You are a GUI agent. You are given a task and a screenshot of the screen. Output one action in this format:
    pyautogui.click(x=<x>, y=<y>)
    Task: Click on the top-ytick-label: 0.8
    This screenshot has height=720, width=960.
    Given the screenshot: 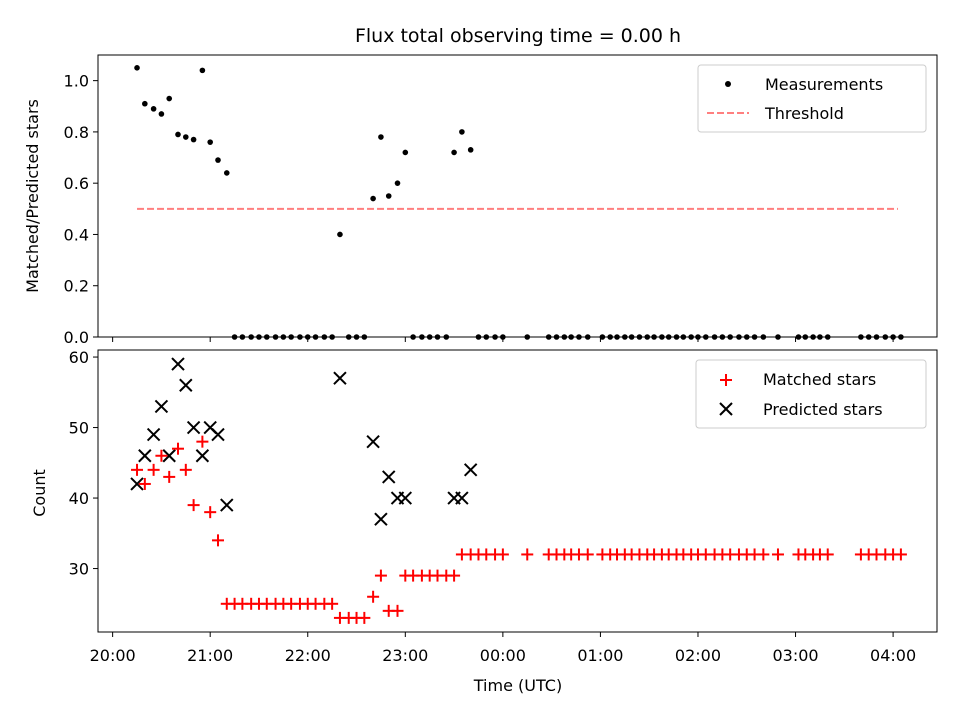 What is the action you would take?
    pyautogui.click(x=76, y=132)
    